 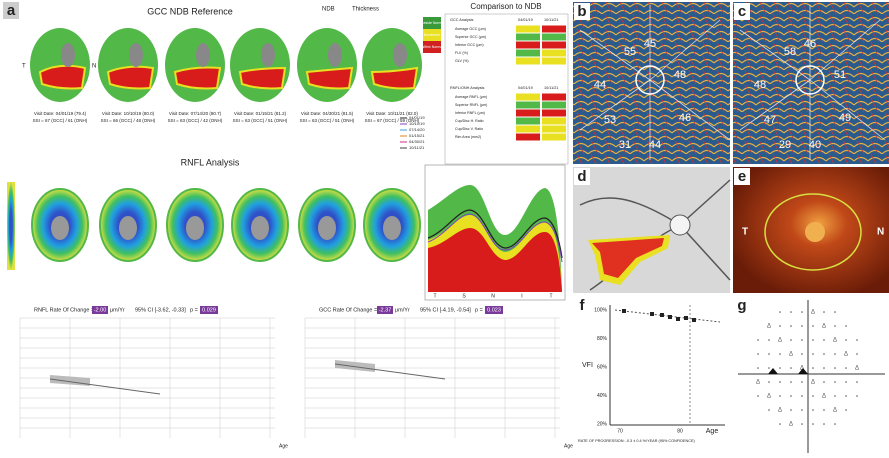 I want to click on label: 58, so click(x=790, y=52).